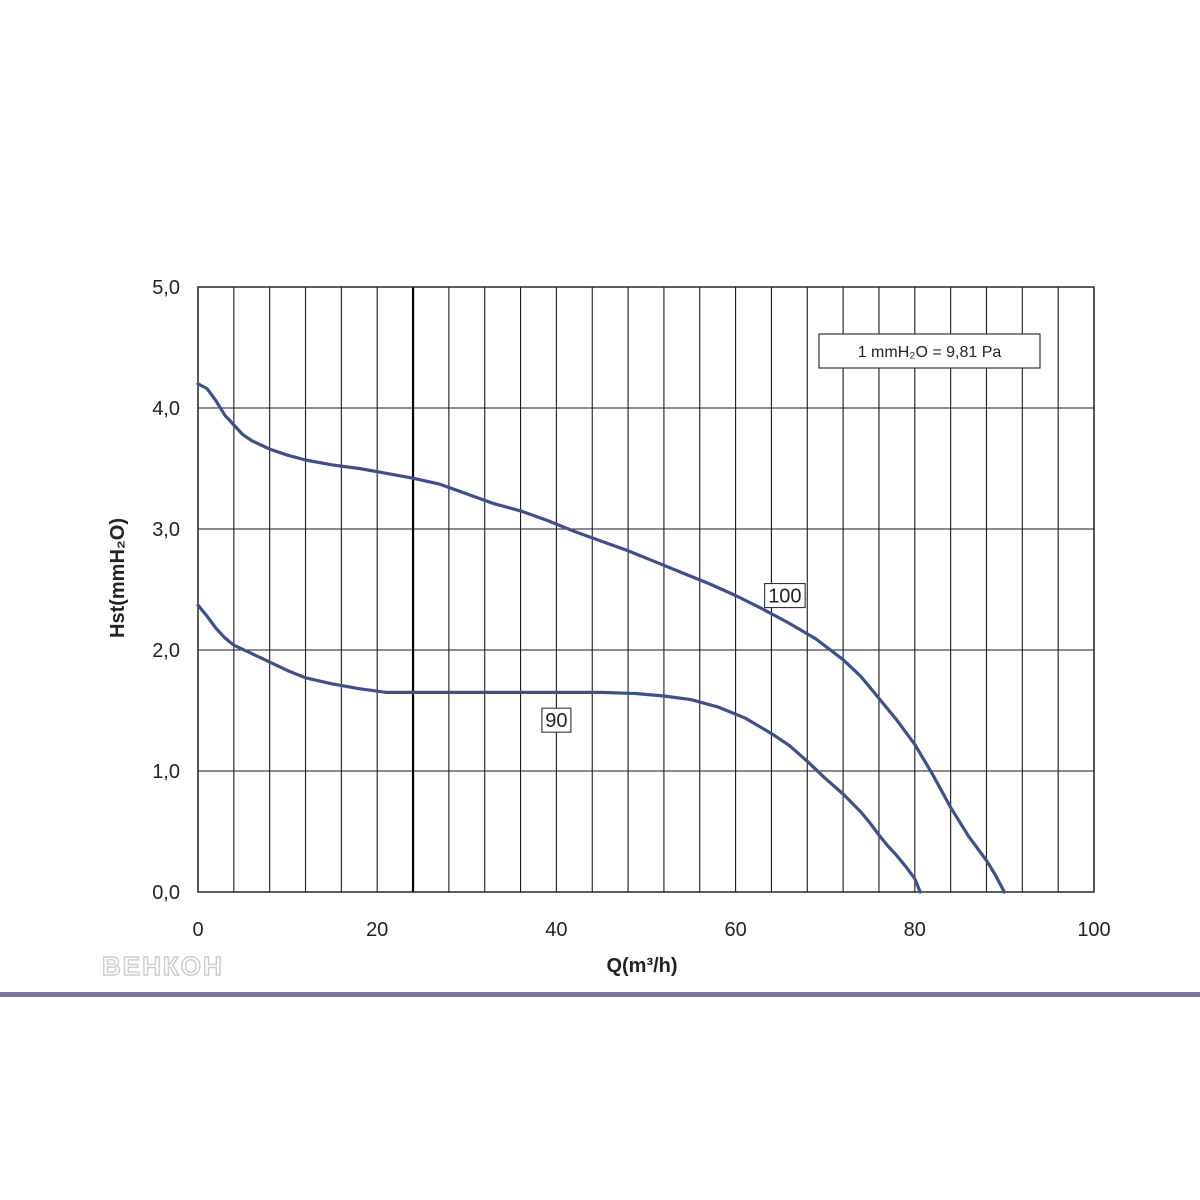 This screenshot has width=1200, height=1200. I want to click on x-tick-label: 100, so click(1093, 930).